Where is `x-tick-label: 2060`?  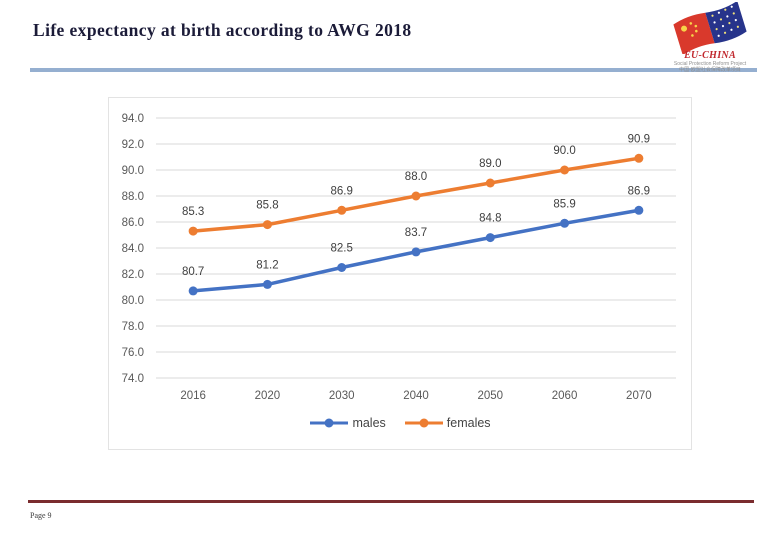 x-tick-label: 2060 is located at coordinates (565, 396).